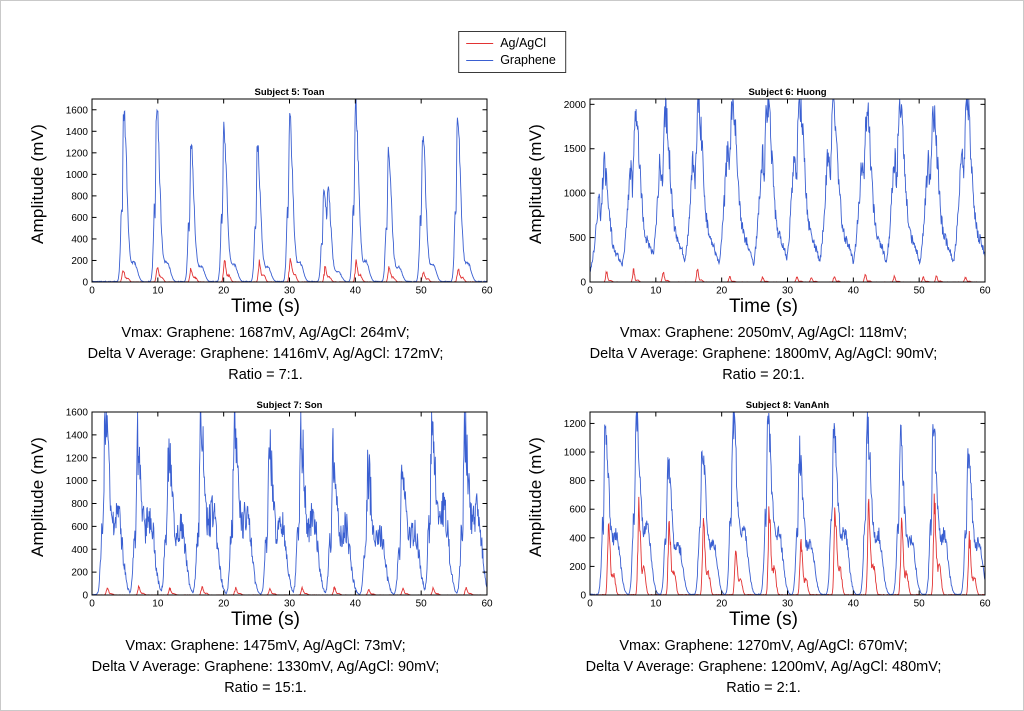 This screenshot has height=711, width=1024. I want to click on chart-title: Subject 5: Toan, so click(289, 92).